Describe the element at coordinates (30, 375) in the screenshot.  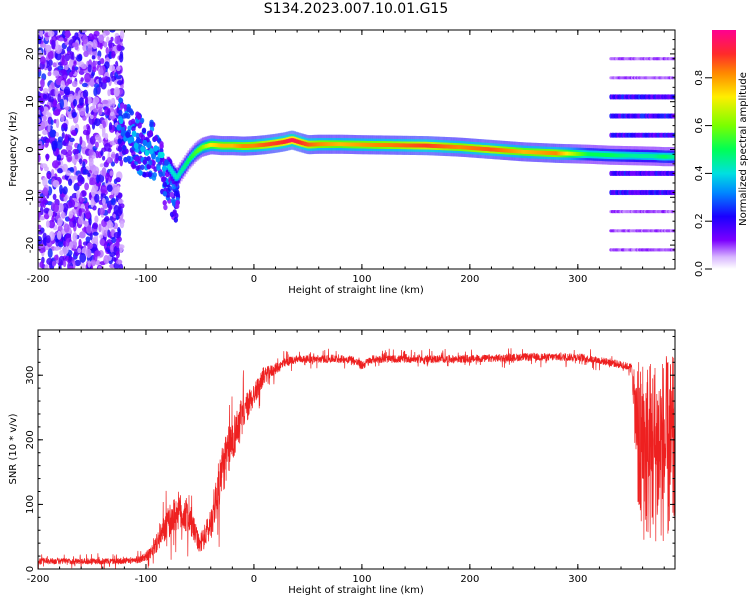
I see `snr-ytick-label: 300` at that location.